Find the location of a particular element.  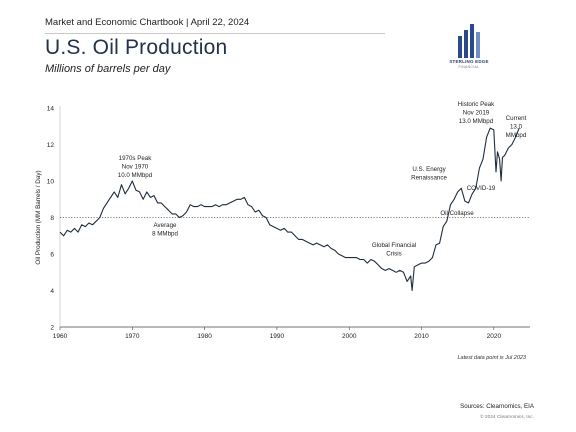

y-tick-label: 10 is located at coordinates (51, 182).